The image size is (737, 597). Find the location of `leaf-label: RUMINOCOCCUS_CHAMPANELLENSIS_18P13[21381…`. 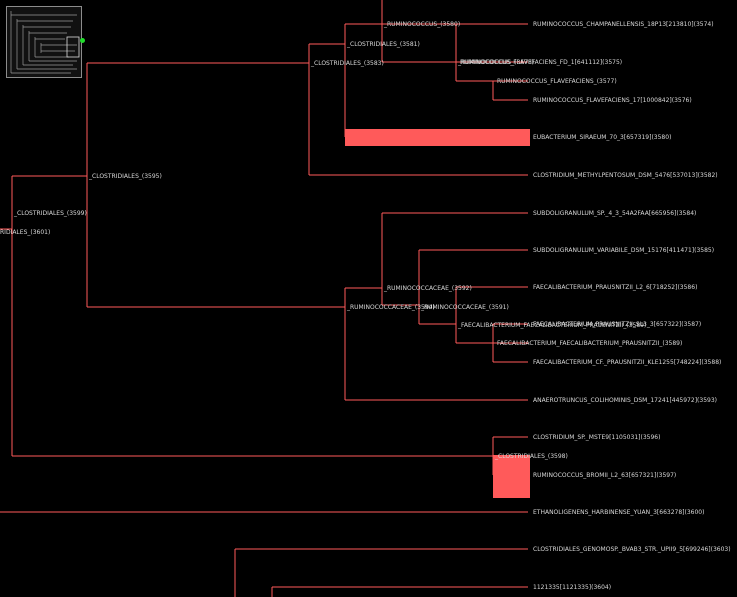

leaf-label: RUMINOCOCCUS_CHAMPANELLENSIS_18P13[21381… is located at coordinates (623, 24).